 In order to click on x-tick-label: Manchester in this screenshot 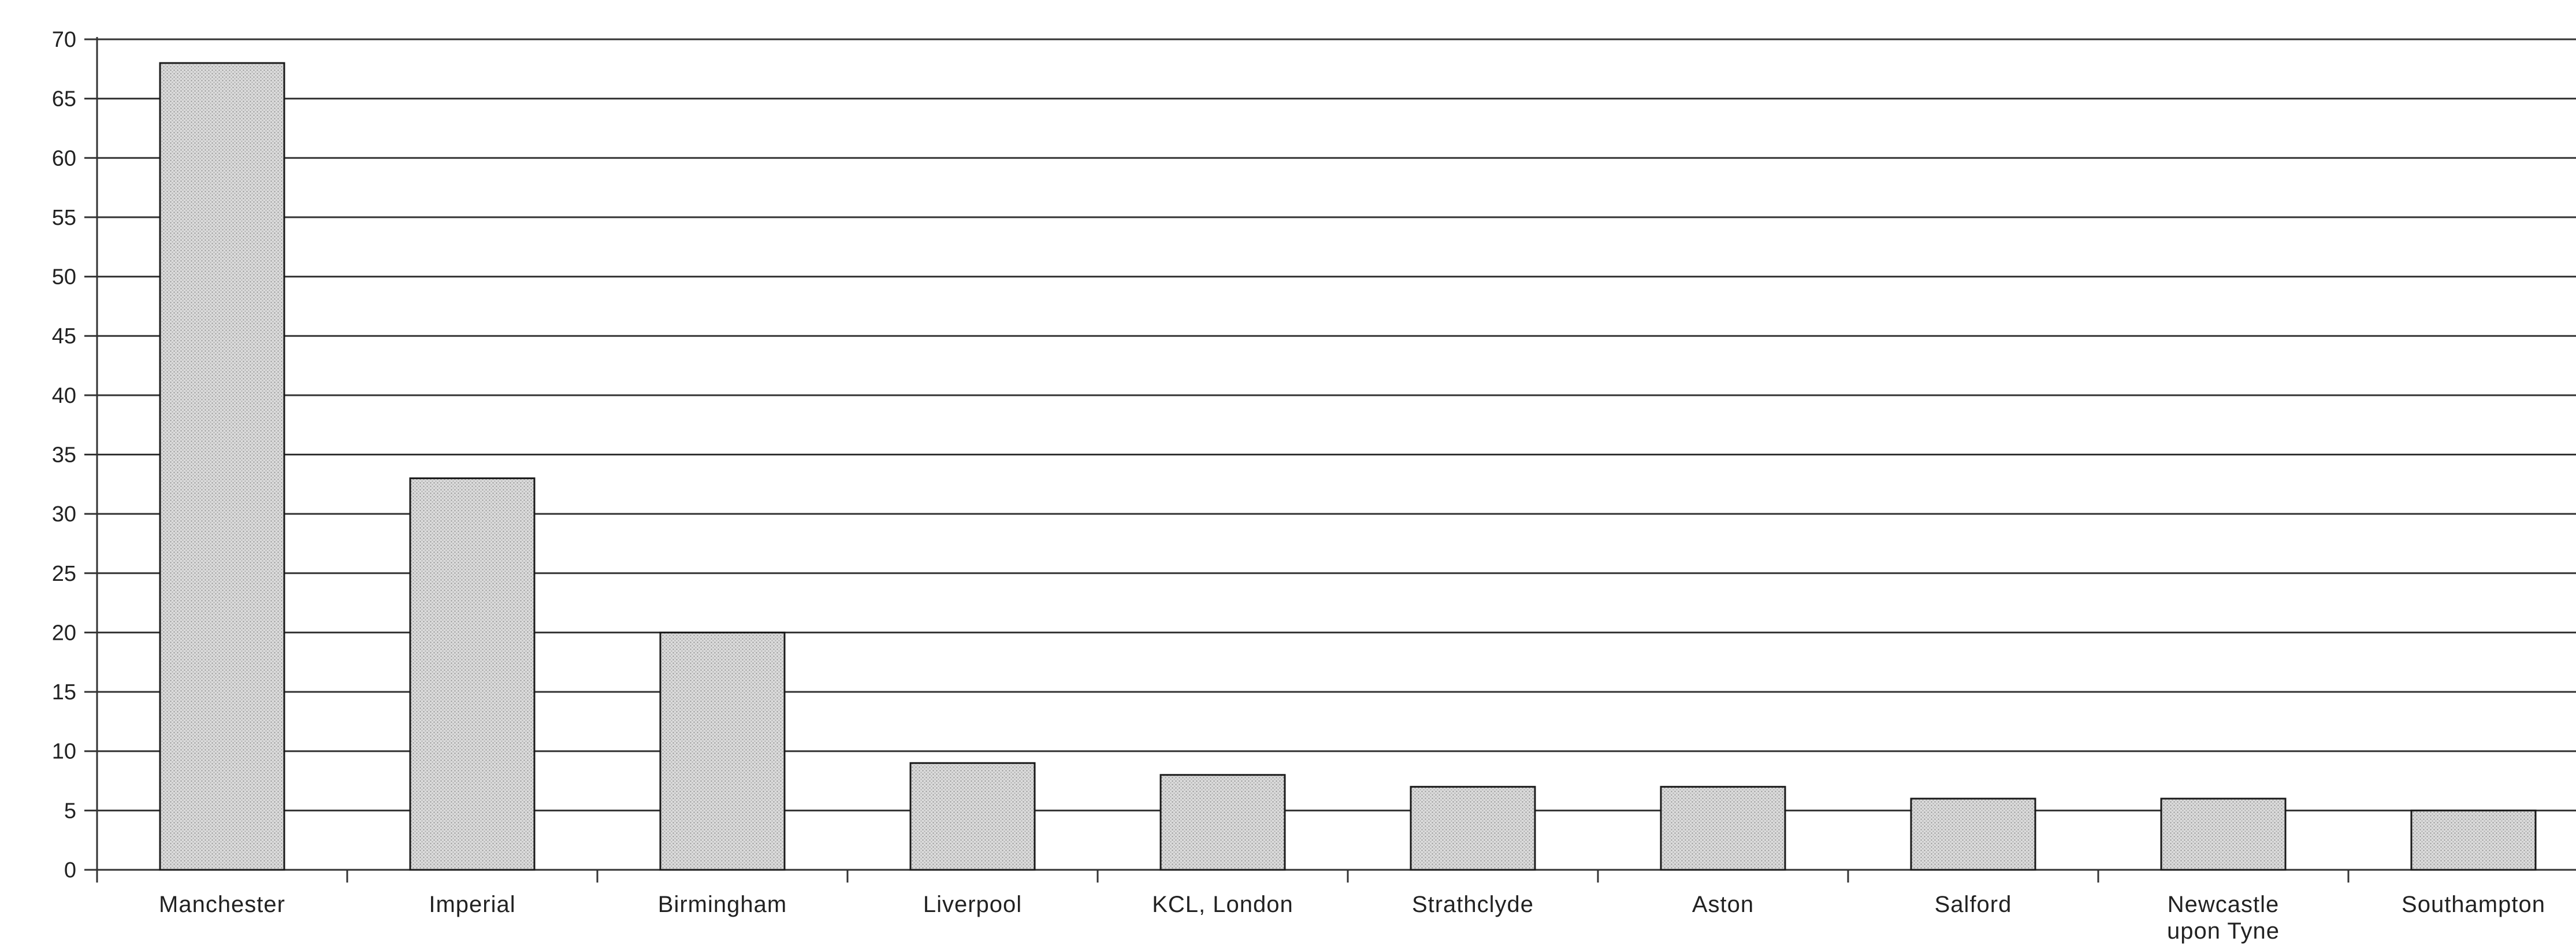, I will do `click(222, 904)`.